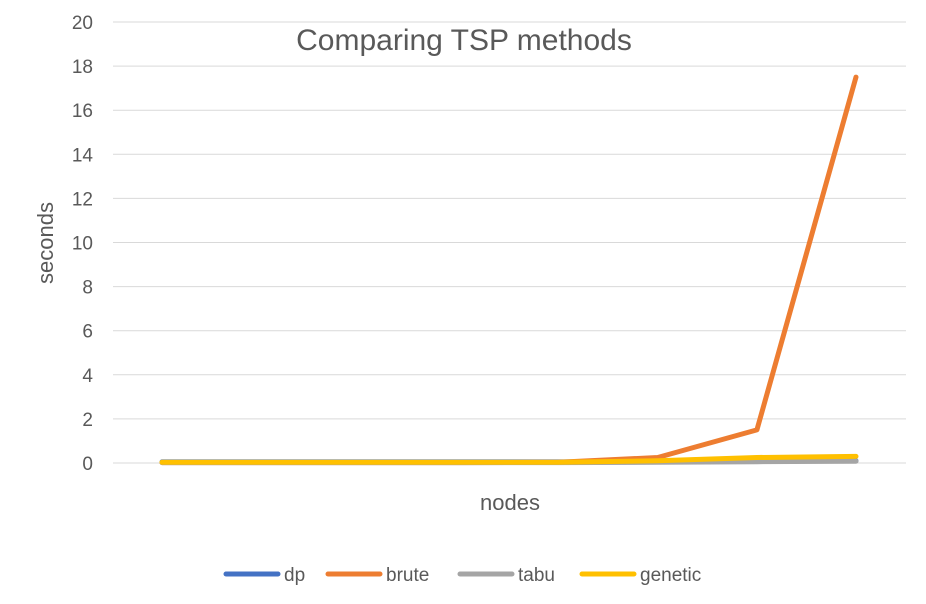 The height and width of the screenshot is (604, 926). Describe the element at coordinates (536, 575) in the screenshot. I see `legend-label-tabu: tabu` at that location.